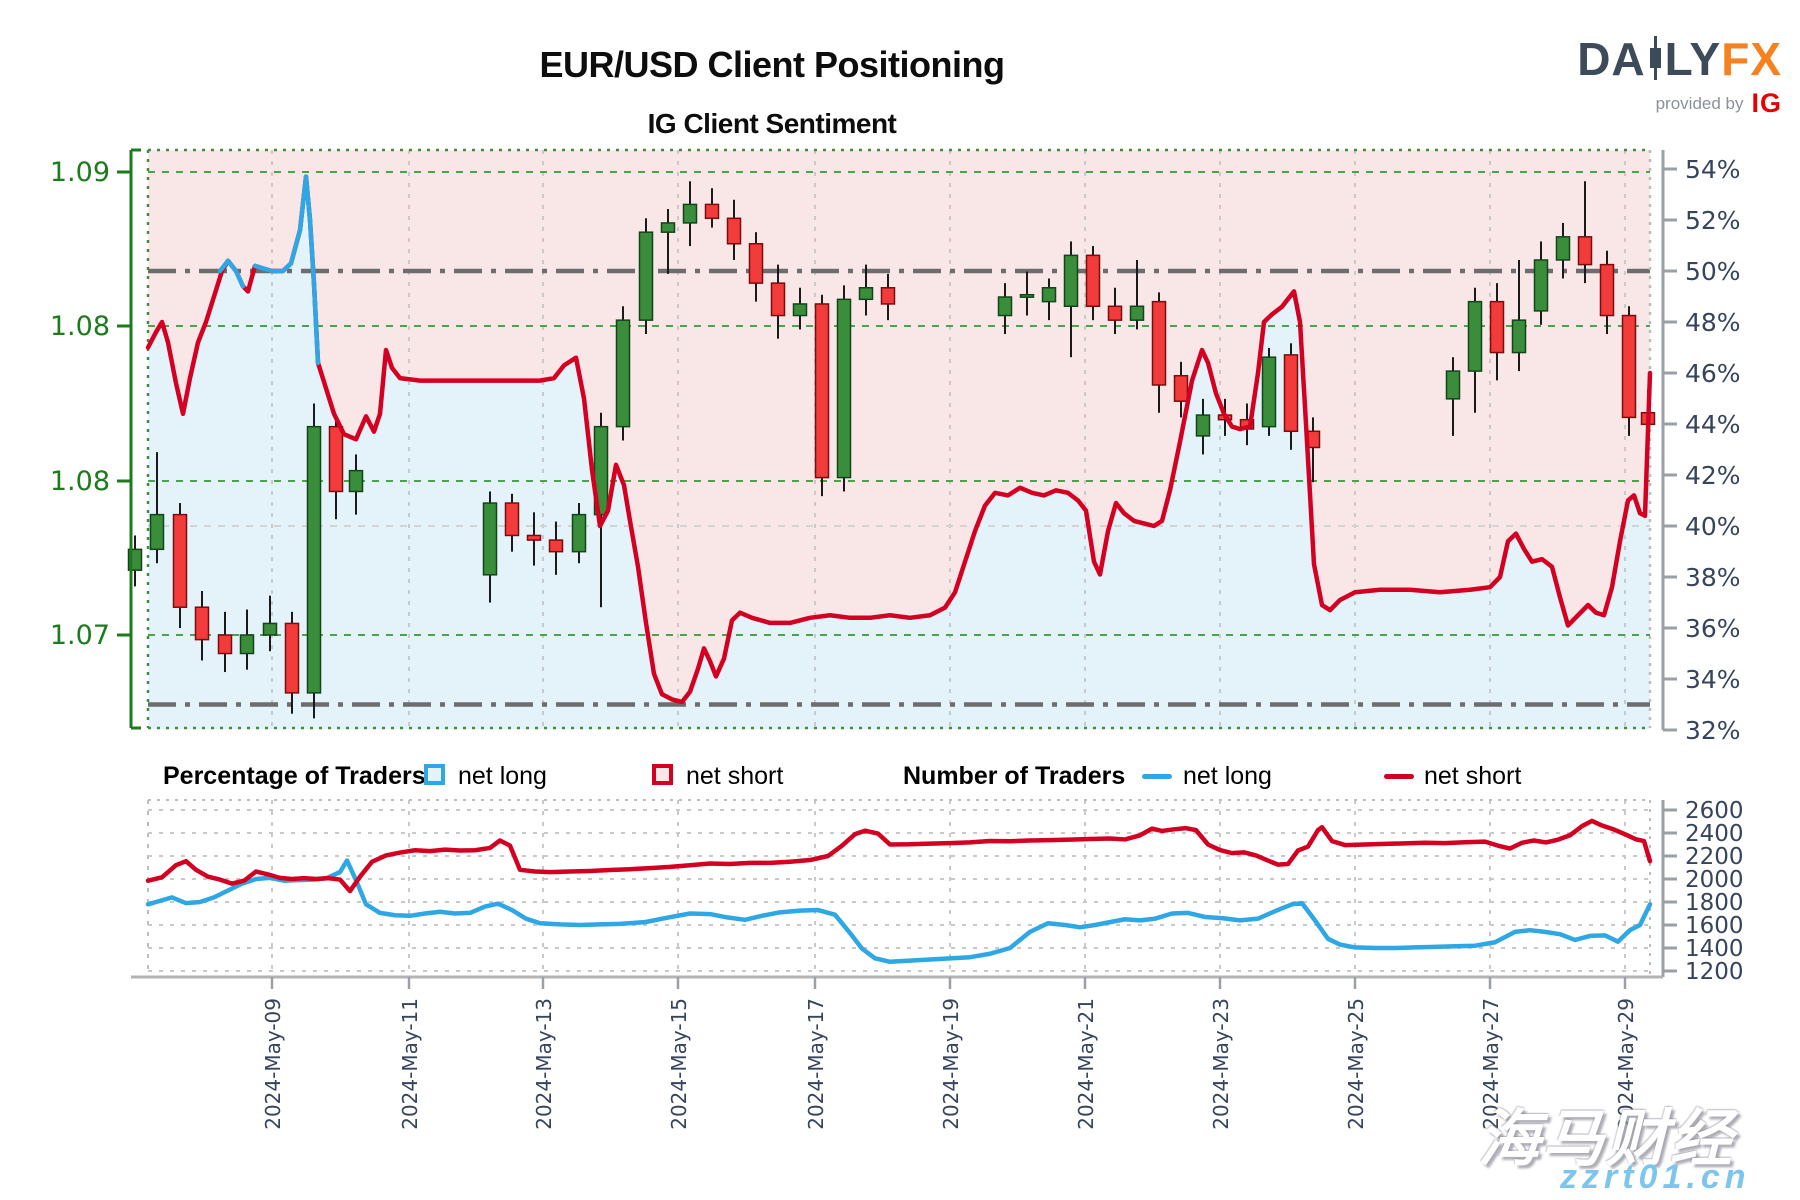  Describe the element at coordinates (1086, 1064) in the screenshot. I see `date-tick-label: 2024-May-21` at that location.